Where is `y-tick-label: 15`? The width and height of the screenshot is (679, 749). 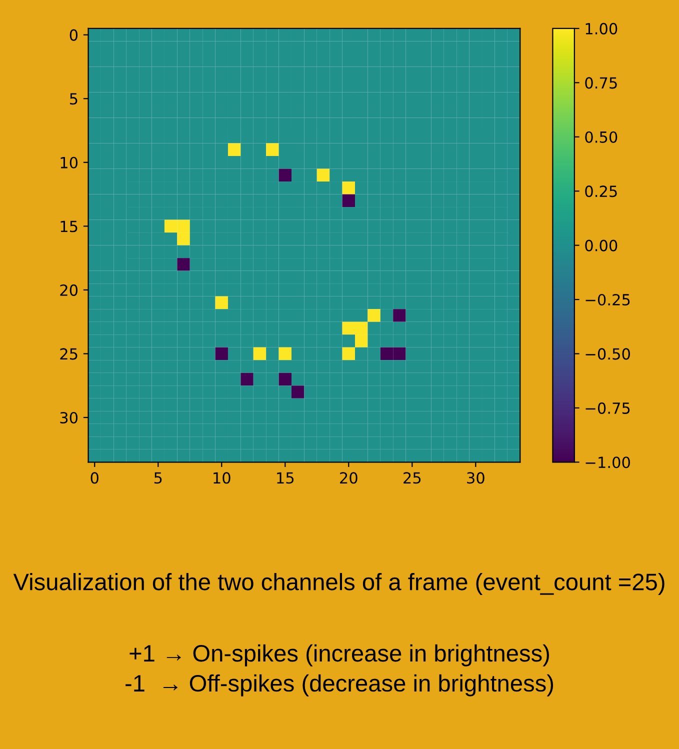 y-tick-label: 15 is located at coordinates (69, 226).